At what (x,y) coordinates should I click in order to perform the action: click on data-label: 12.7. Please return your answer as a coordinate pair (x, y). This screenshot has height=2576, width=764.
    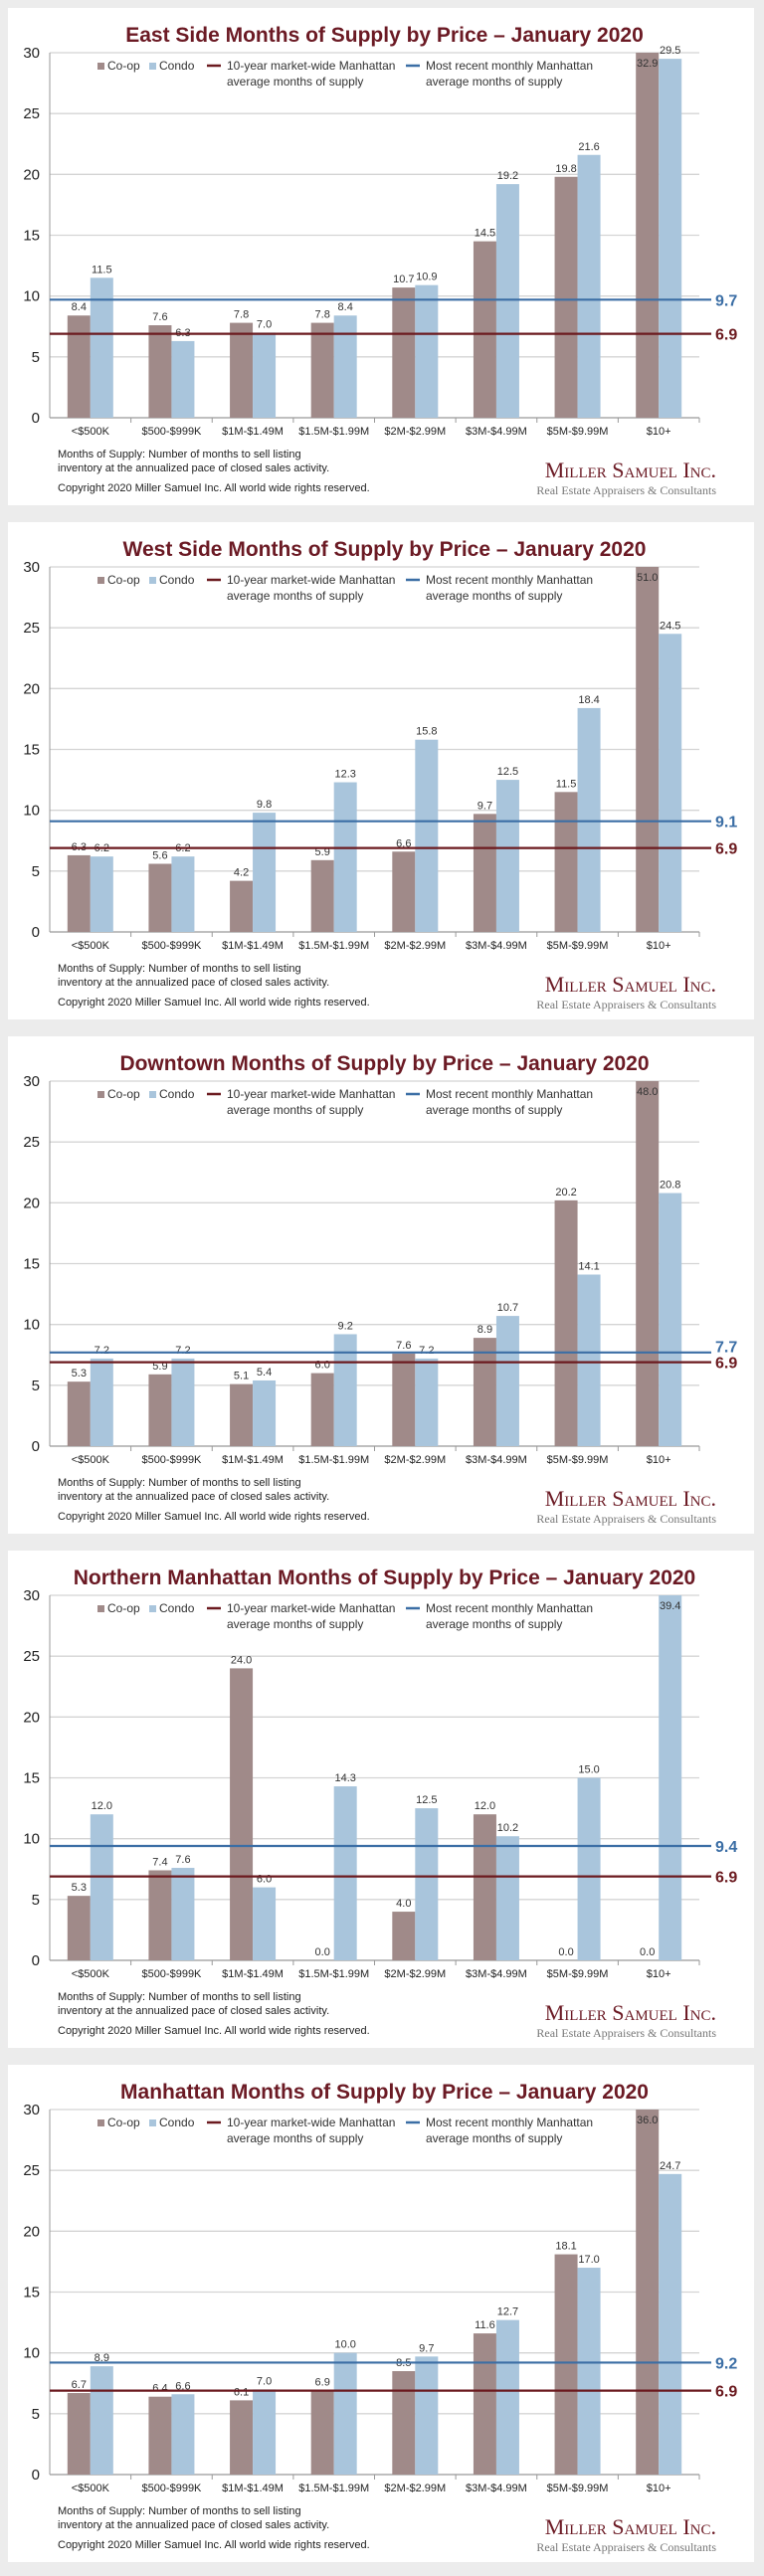
    Looking at the image, I should click on (507, 2312).